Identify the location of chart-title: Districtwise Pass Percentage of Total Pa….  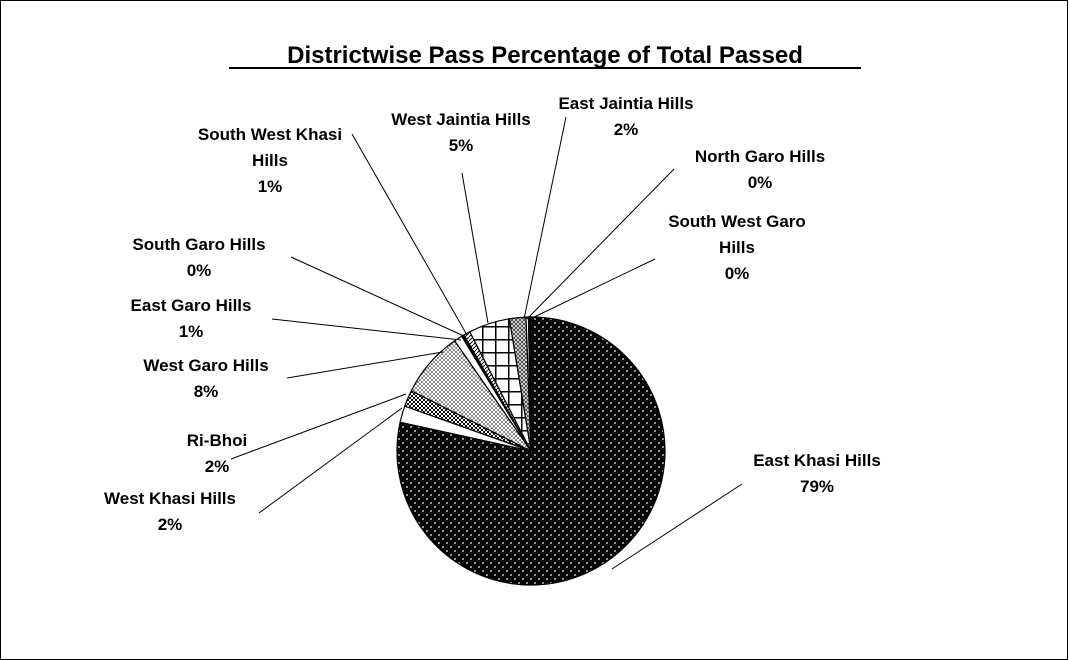
(545, 55).